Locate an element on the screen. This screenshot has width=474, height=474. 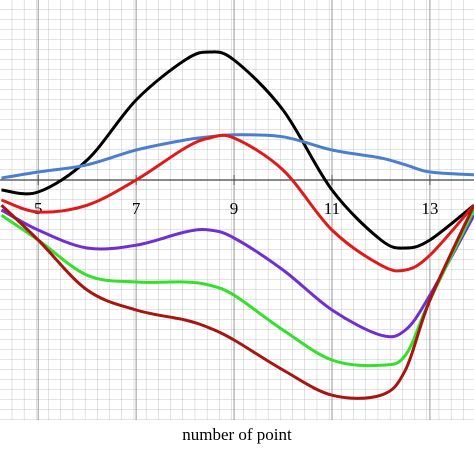
x-tick-label: 11 is located at coordinates (332, 208).